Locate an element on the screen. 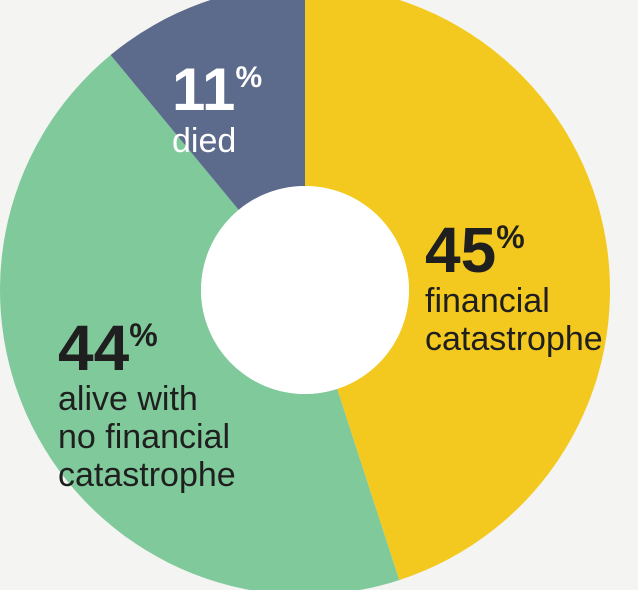 The image size is (638, 590). slice-text-line: died is located at coordinates (204, 141).